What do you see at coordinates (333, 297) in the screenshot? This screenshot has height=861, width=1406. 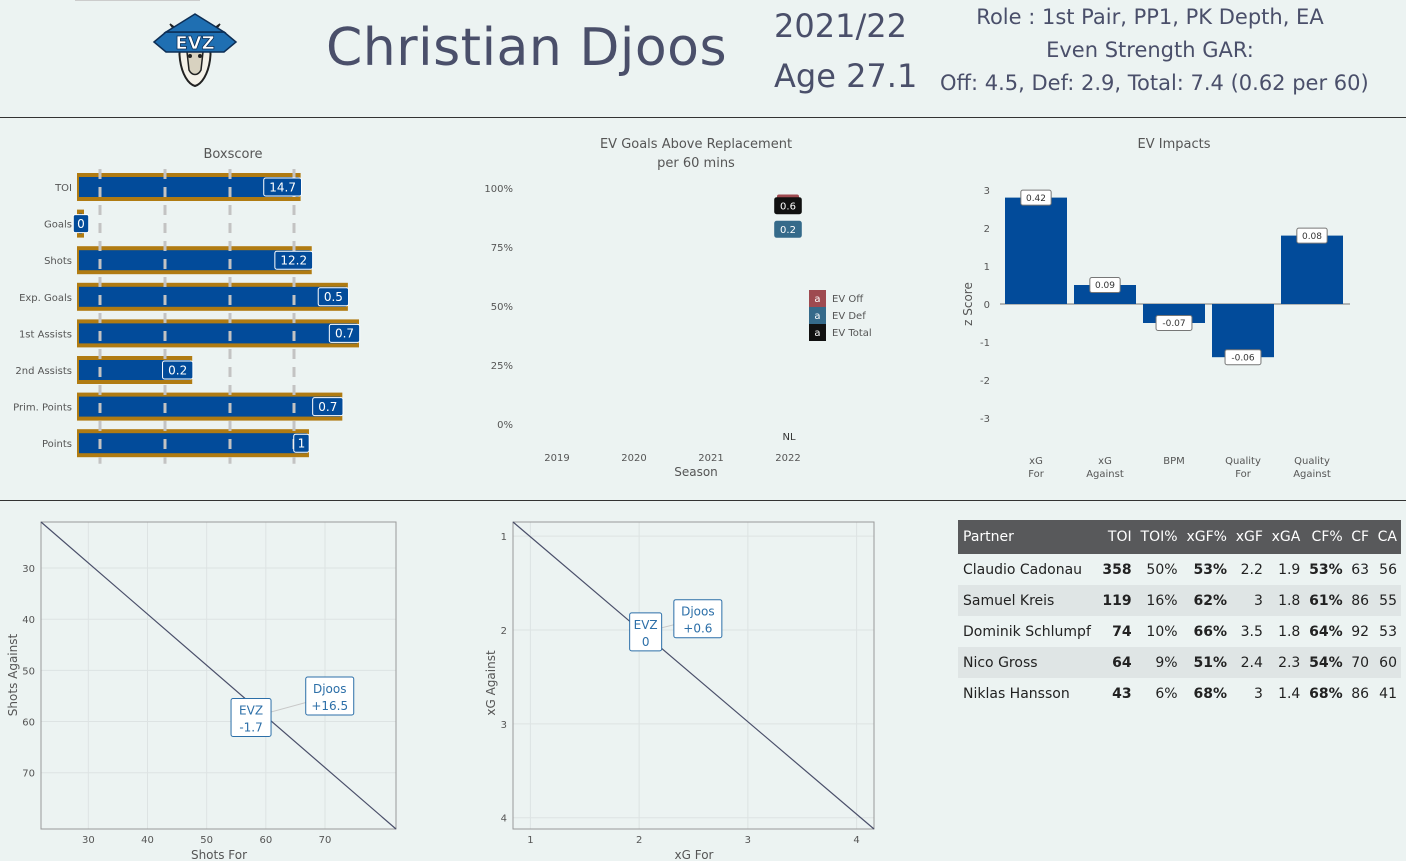 I see `boxscore-value-label: 0.5` at bounding box center [333, 297].